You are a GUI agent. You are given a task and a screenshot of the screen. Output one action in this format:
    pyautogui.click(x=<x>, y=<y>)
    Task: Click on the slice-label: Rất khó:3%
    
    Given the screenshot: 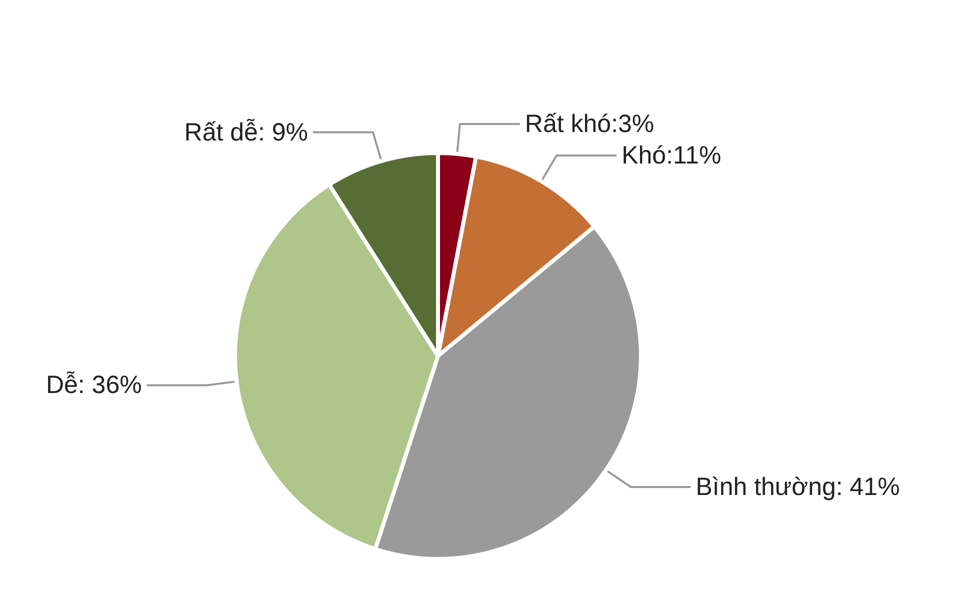 What is the action you would take?
    pyautogui.click(x=589, y=124)
    